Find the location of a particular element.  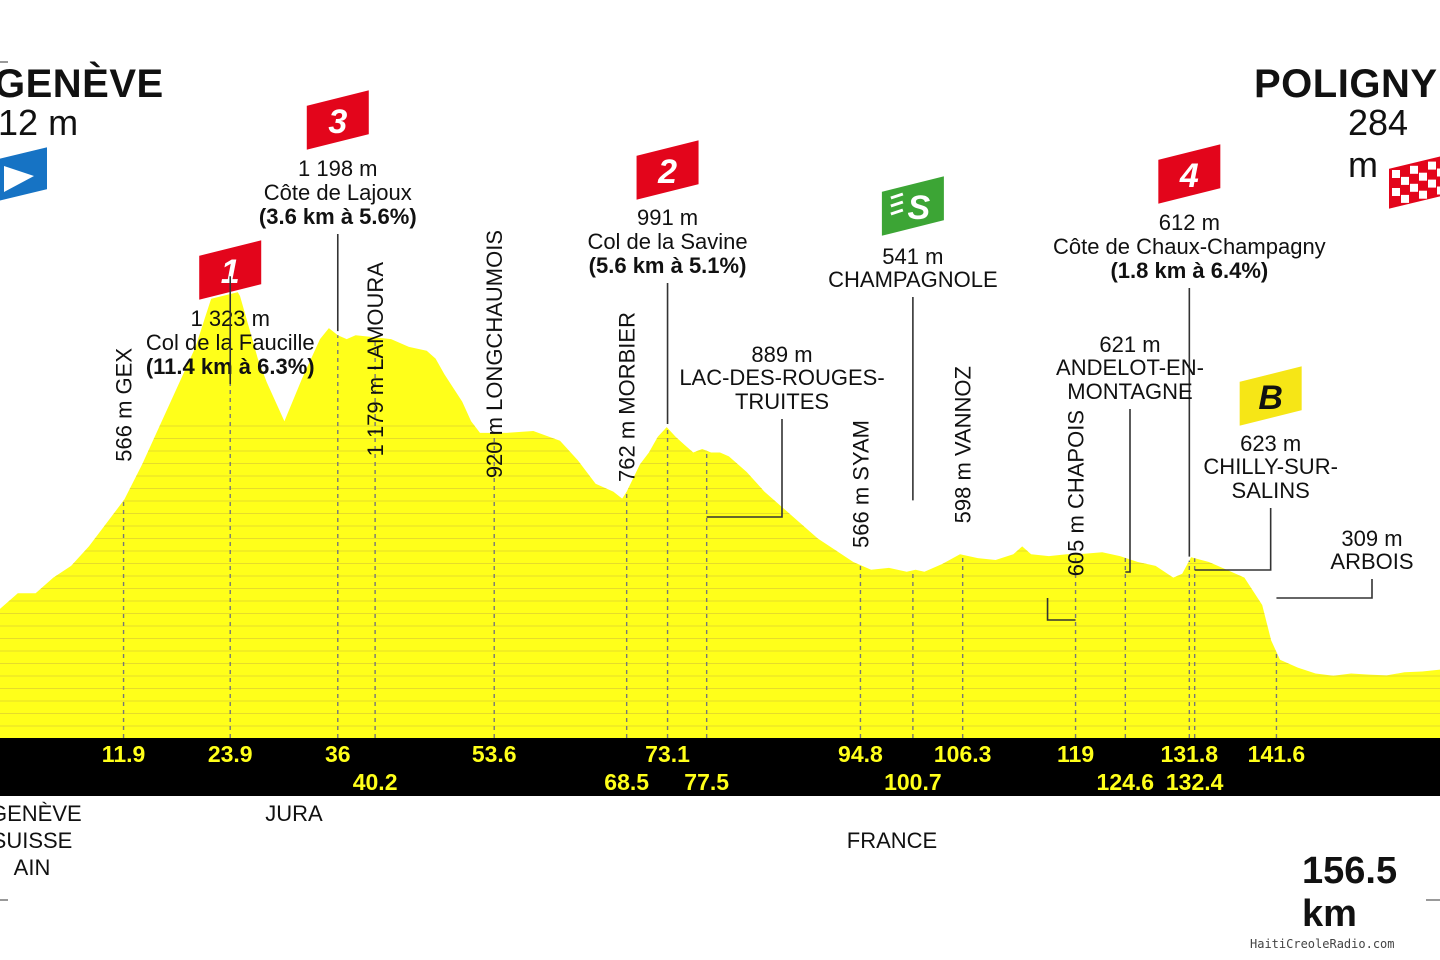

climb-name: Côte de Lajoux is located at coordinates (338, 192).